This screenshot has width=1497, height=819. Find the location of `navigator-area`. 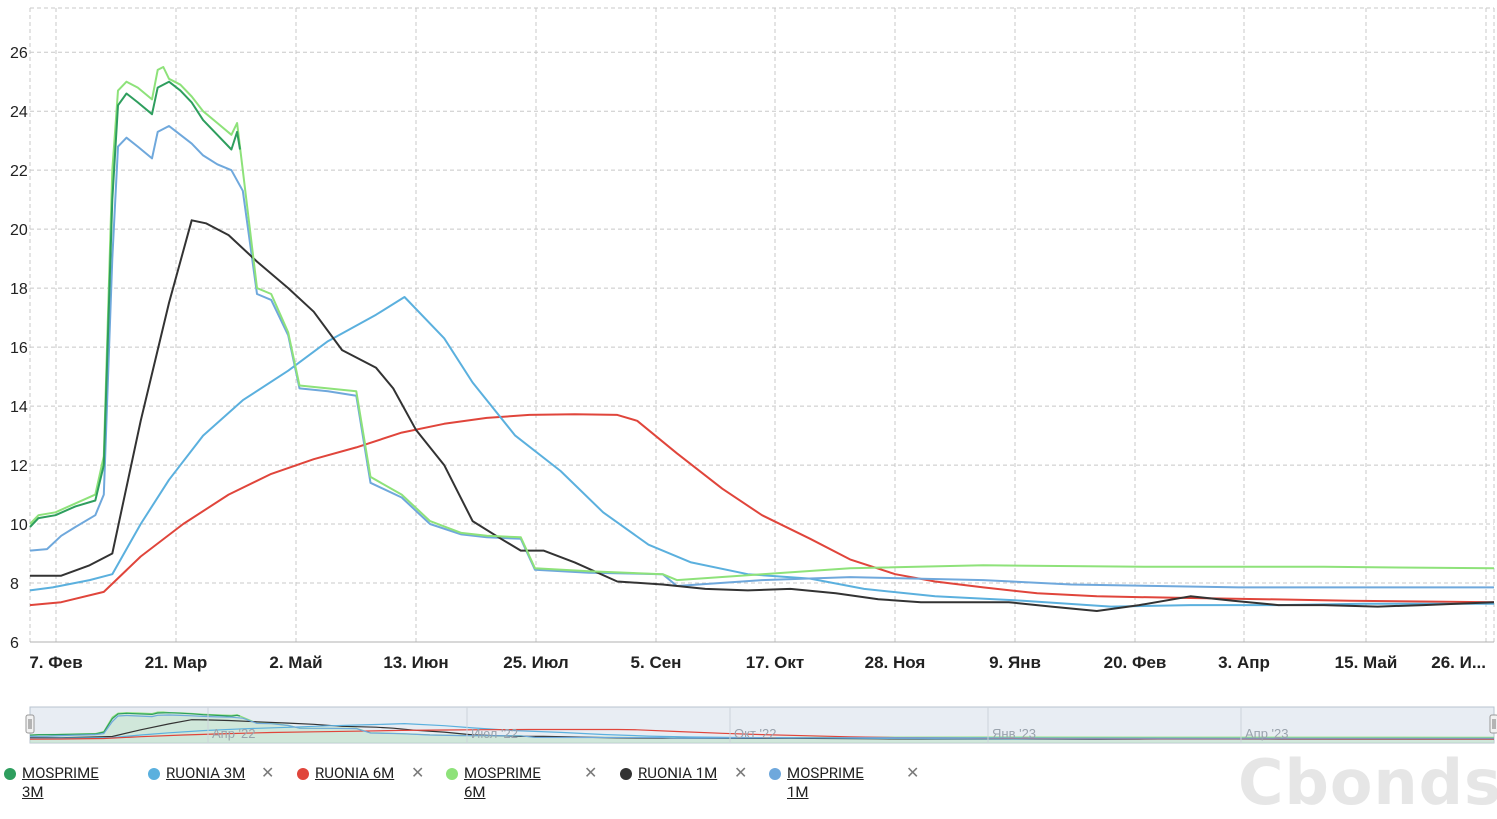

navigator-area is located at coordinates (762, 727).